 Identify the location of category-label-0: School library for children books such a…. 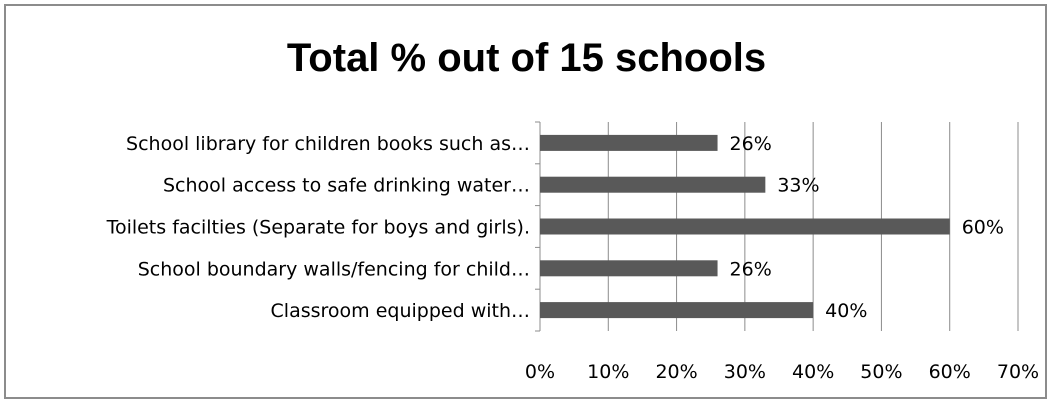
(328, 144).